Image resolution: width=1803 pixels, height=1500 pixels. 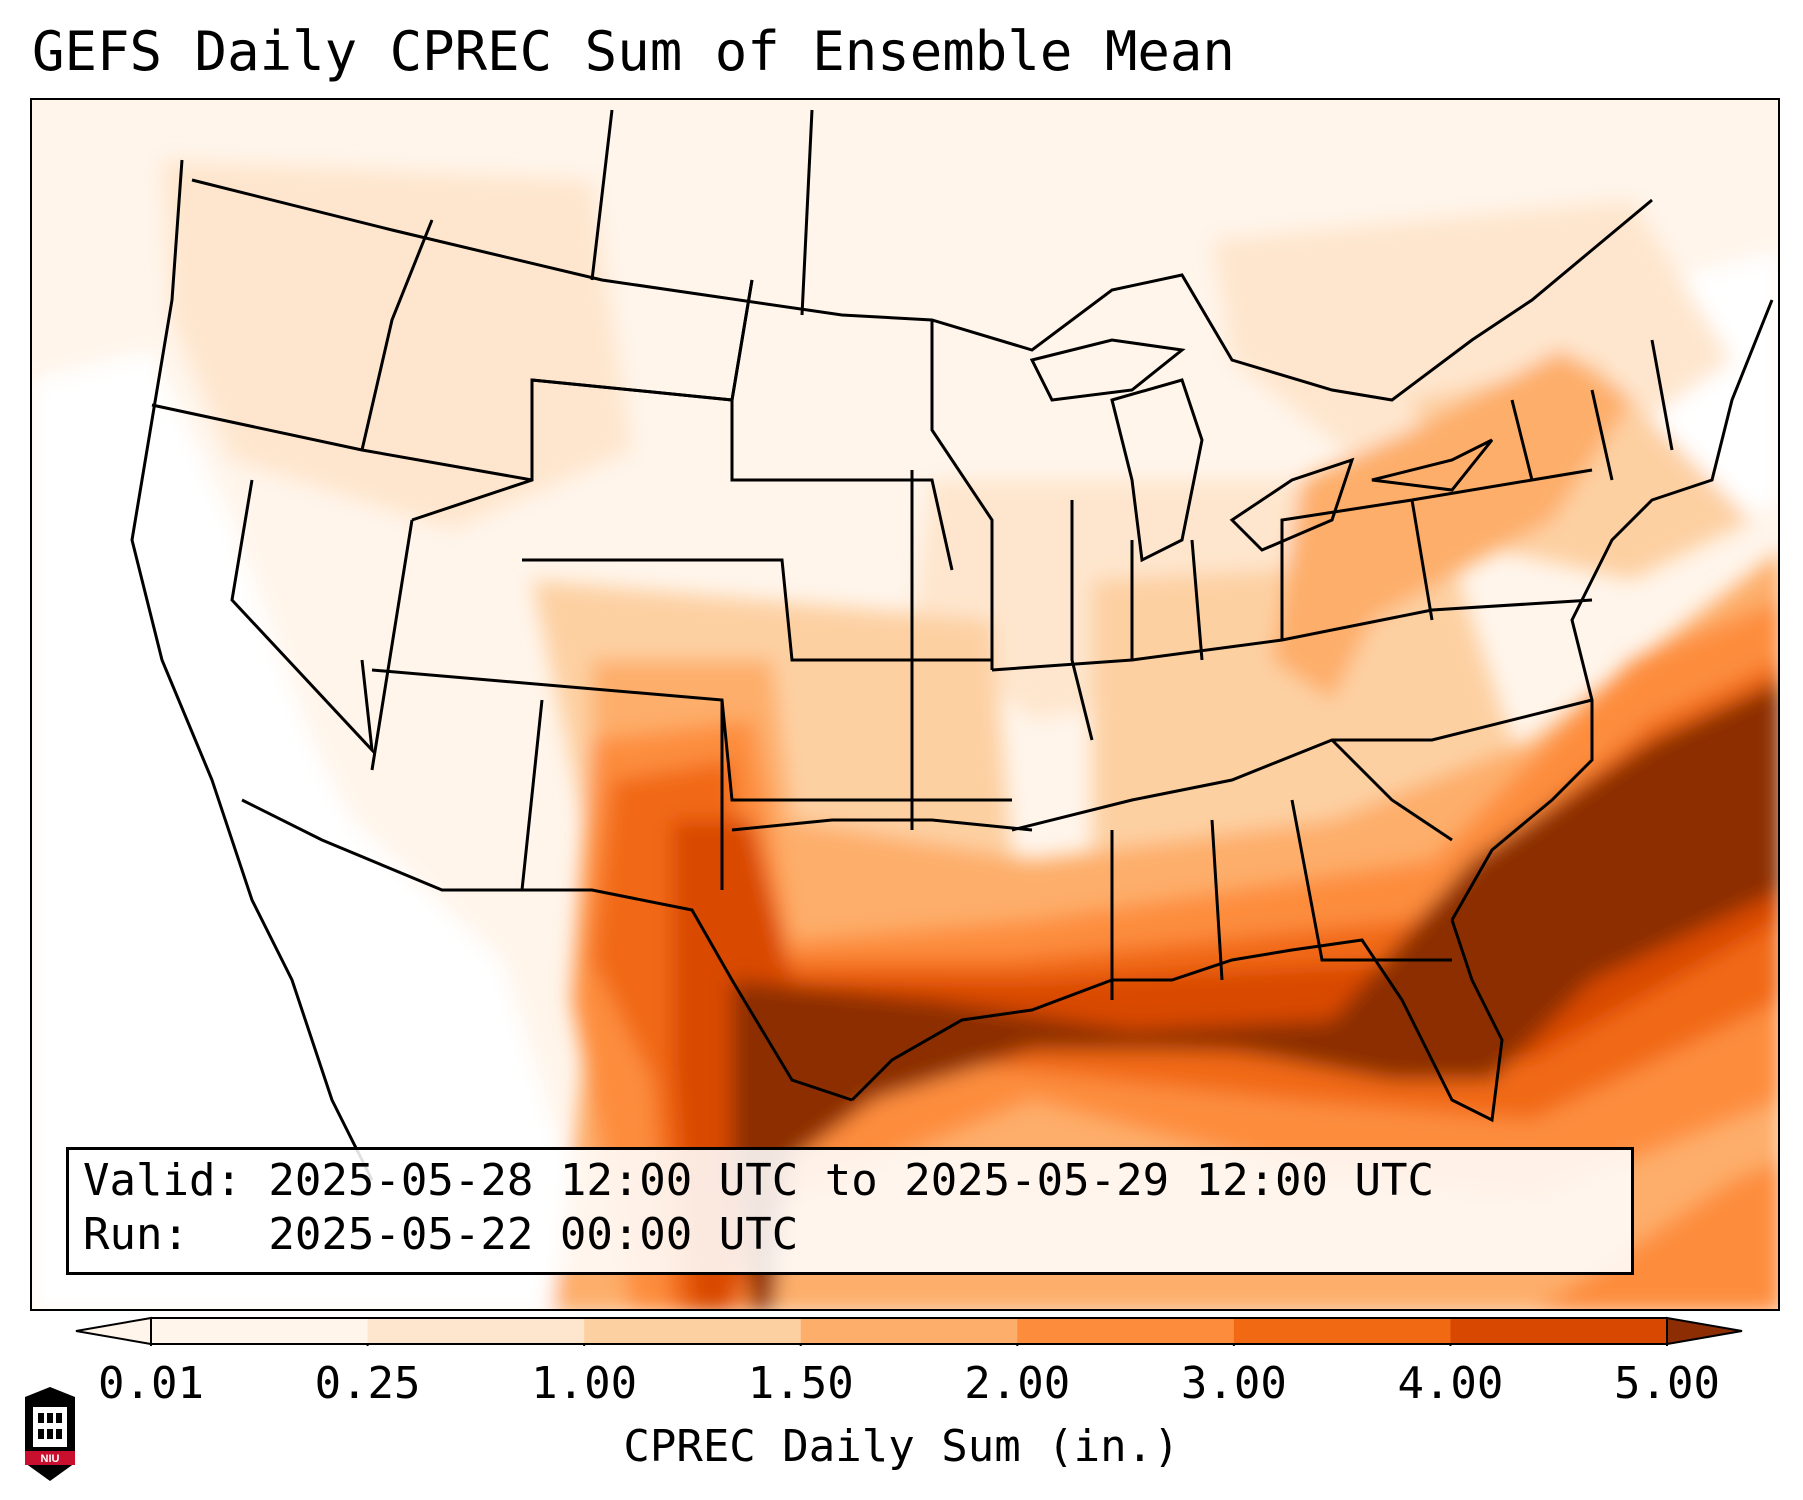 I want to click on colorbar-tick-label: 2.00, so click(x=1017, y=1383).